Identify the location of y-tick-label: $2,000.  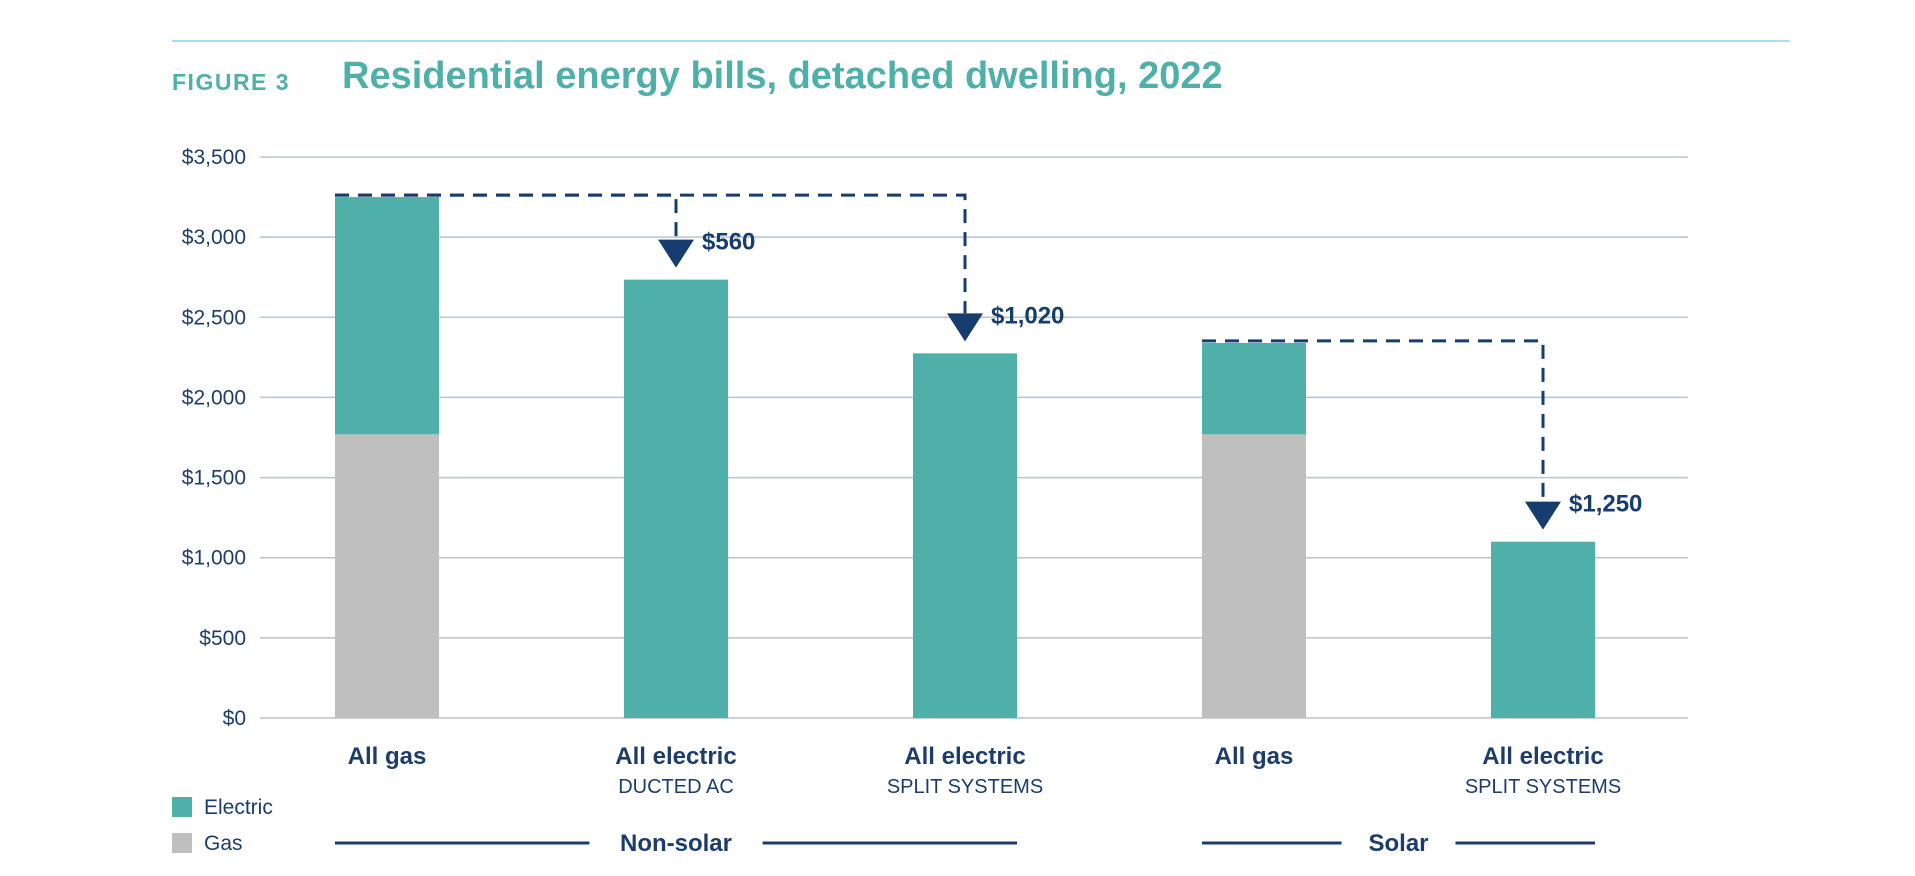
(214, 397).